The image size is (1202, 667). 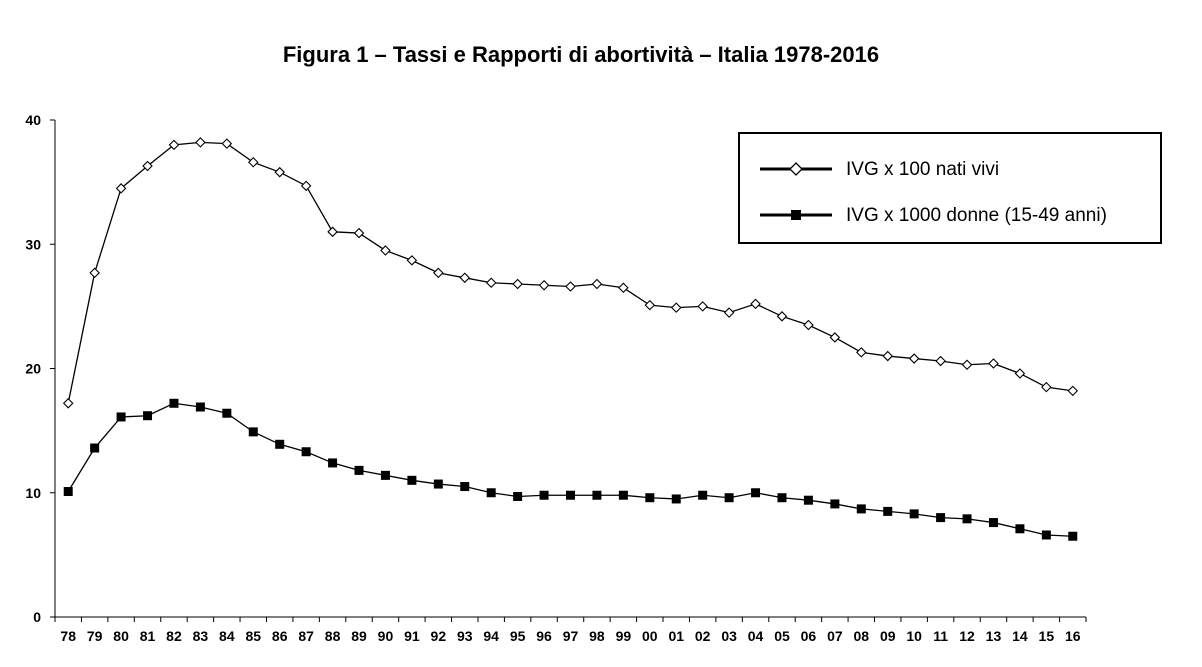 What do you see at coordinates (37, 617) in the screenshot?
I see `y-tick-label: 0` at bounding box center [37, 617].